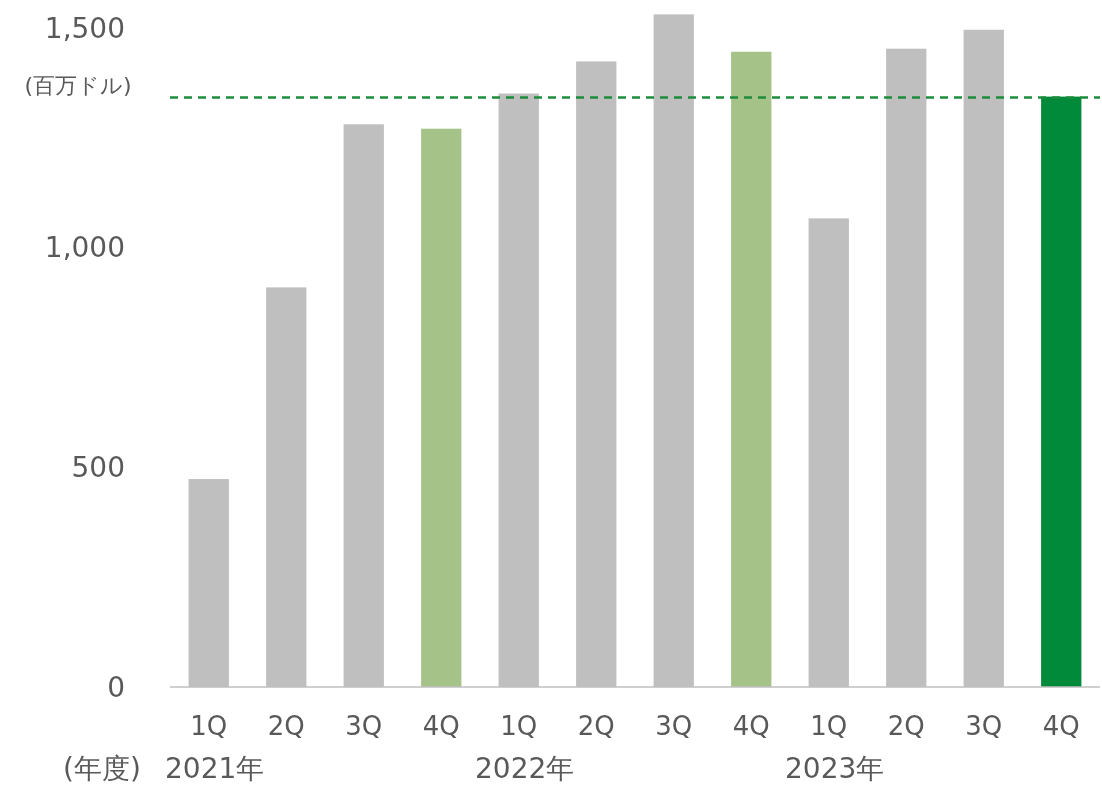  What do you see at coordinates (84, 248) in the screenshot?
I see `y-tick-label: 1,000` at bounding box center [84, 248].